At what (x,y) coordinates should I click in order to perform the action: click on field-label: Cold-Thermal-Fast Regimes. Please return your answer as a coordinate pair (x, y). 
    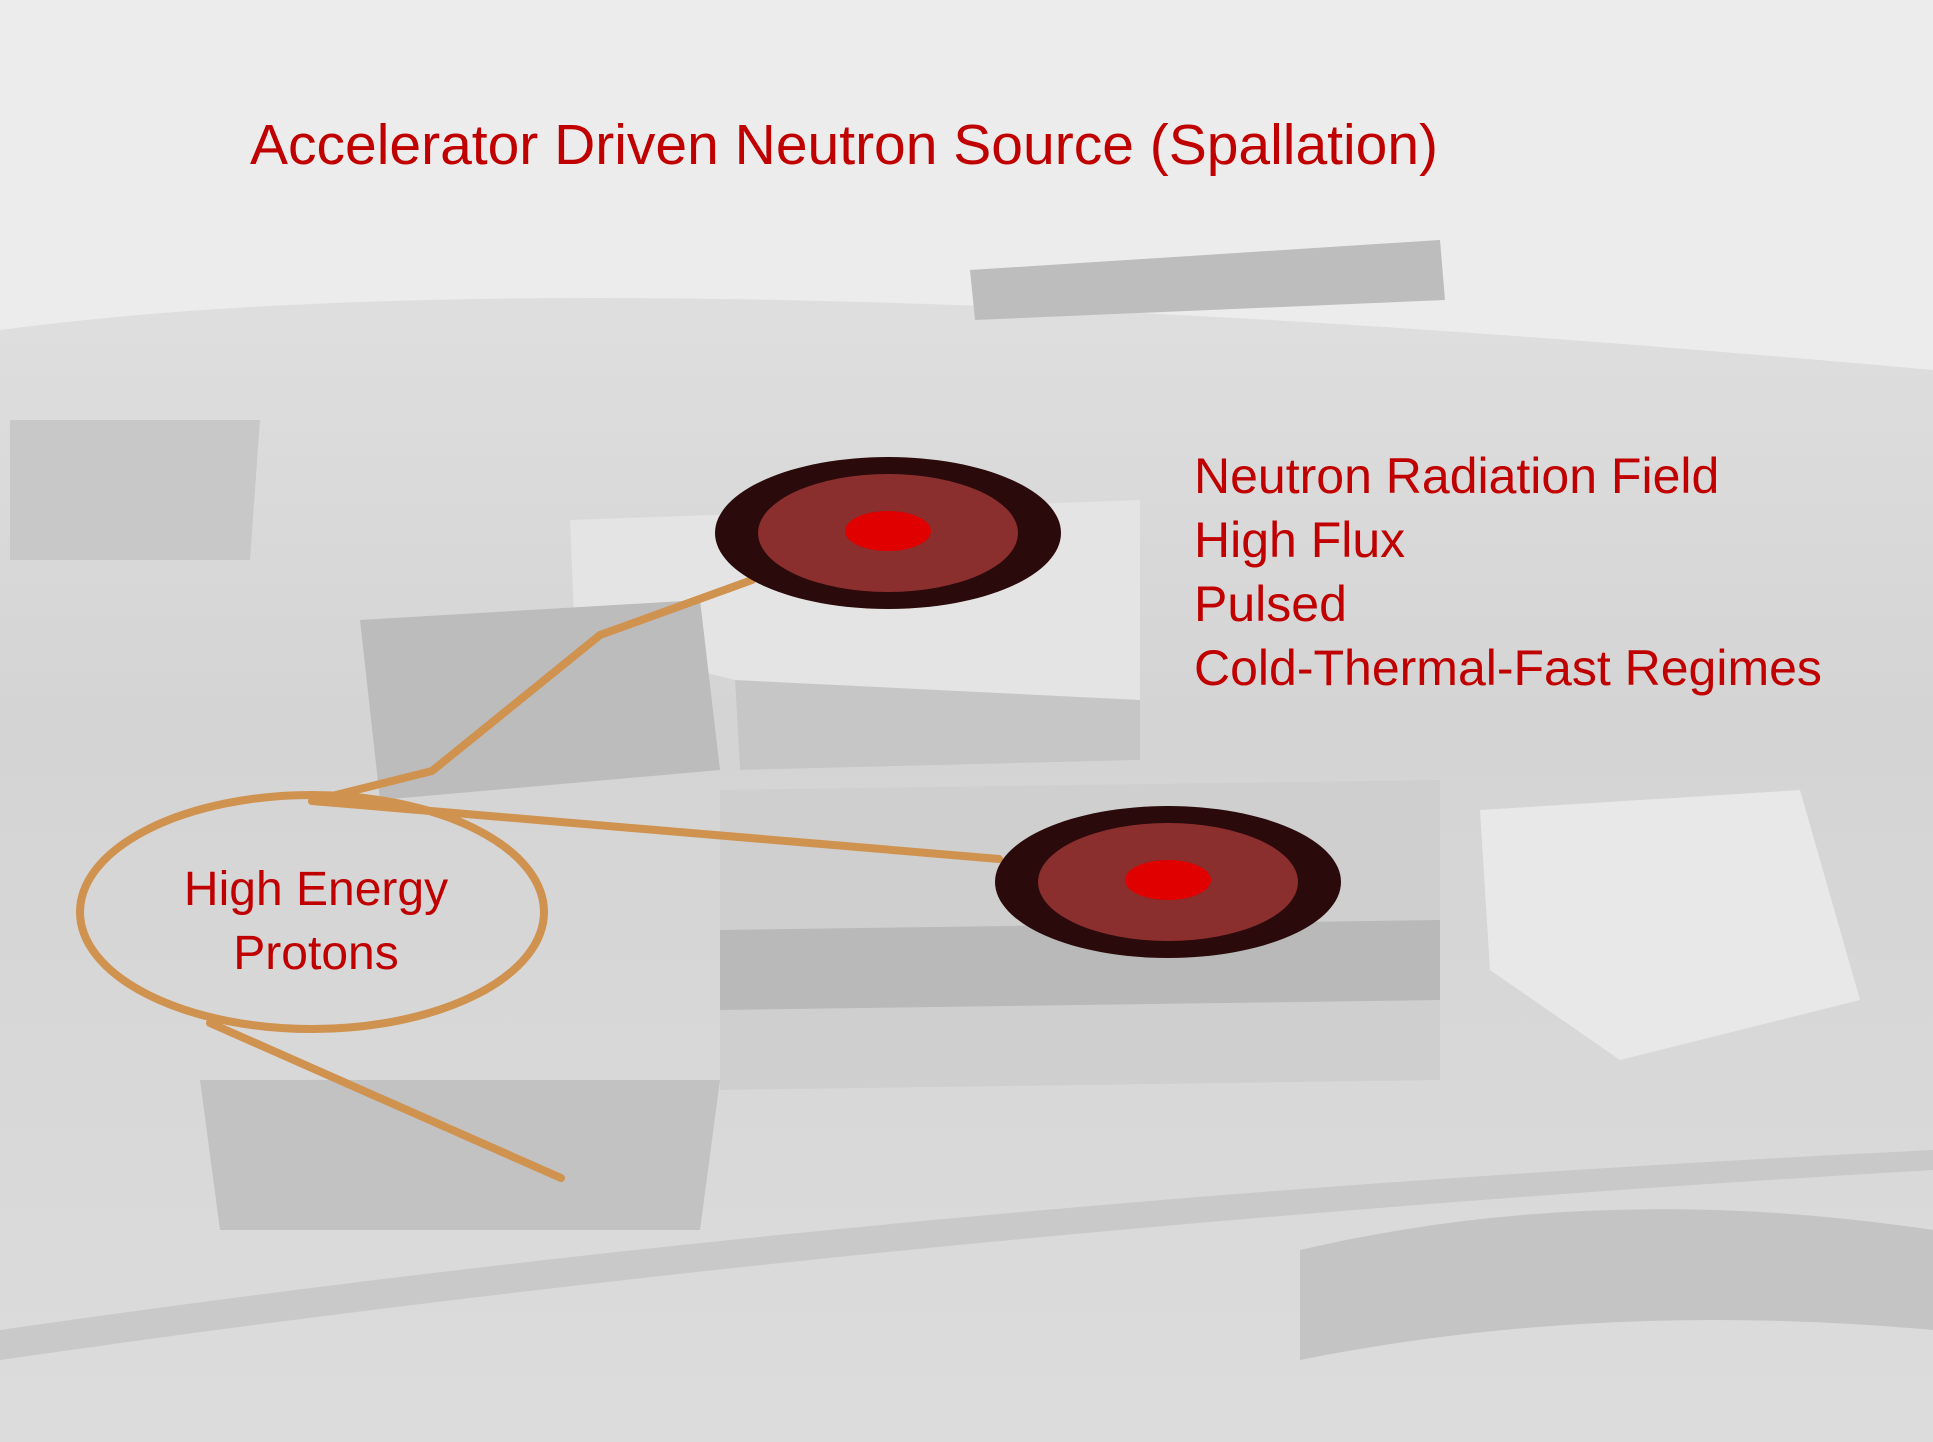
    Looking at the image, I should click on (1508, 668).